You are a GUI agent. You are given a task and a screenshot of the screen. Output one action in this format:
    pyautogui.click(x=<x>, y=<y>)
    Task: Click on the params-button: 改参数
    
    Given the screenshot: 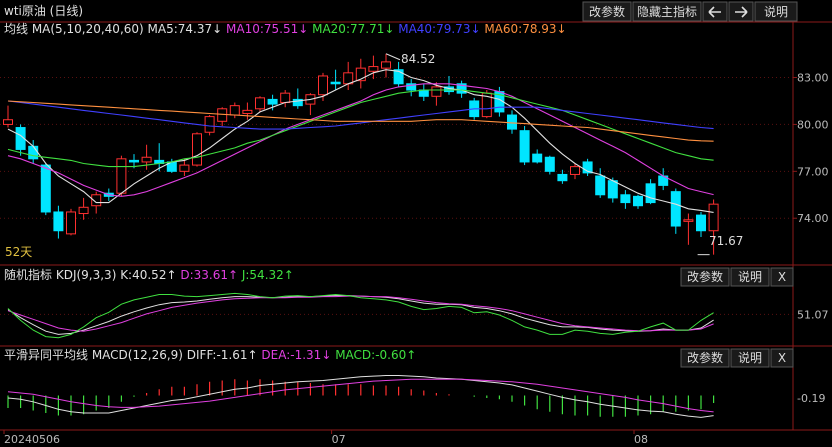 What is the action you would take?
    pyautogui.click(x=607, y=11)
    